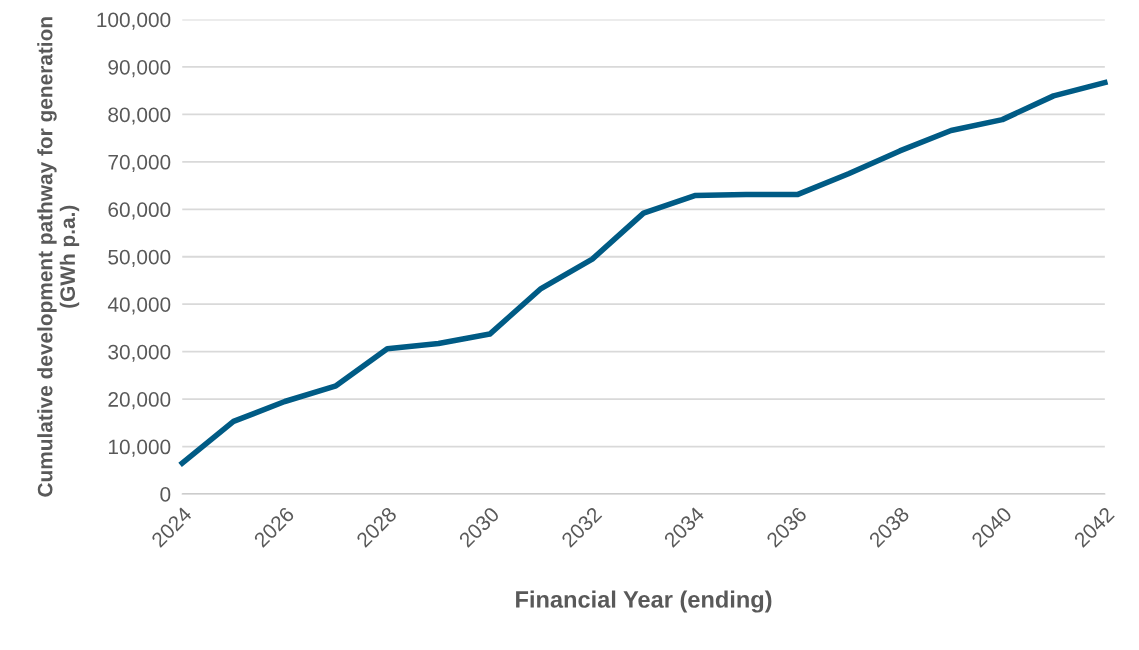  I want to click on y-tick-label: 10,000, so click(140, 448).